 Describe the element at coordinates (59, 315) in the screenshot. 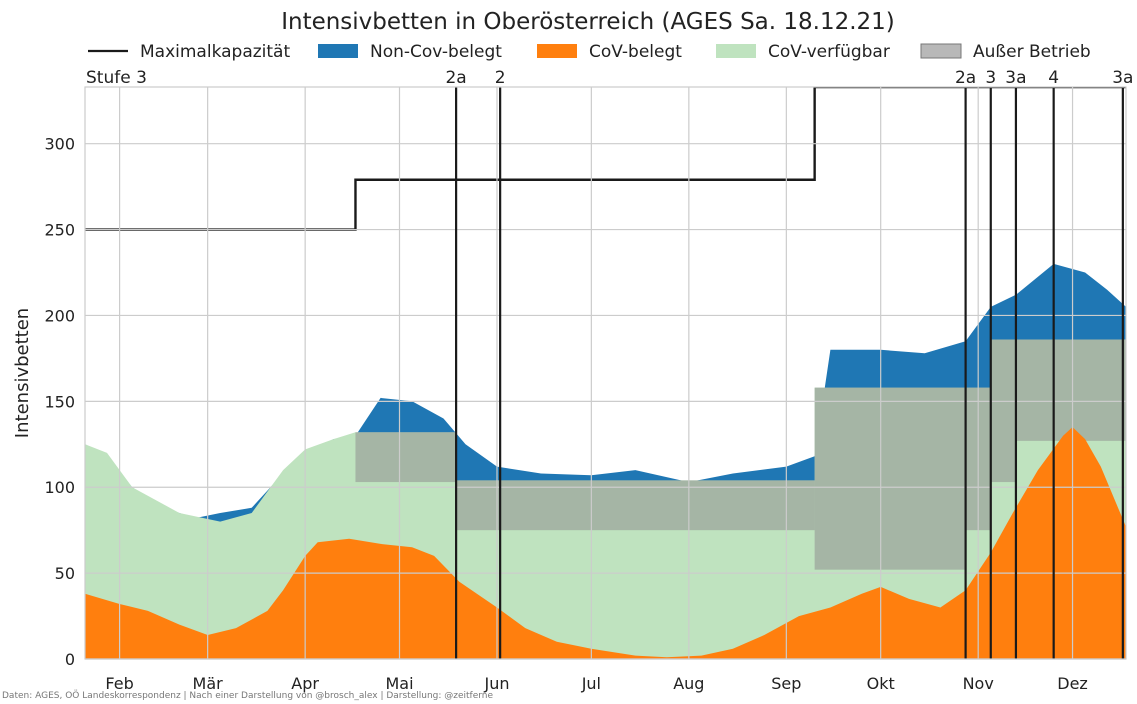

I see `y-tick-label: 200` at that location.